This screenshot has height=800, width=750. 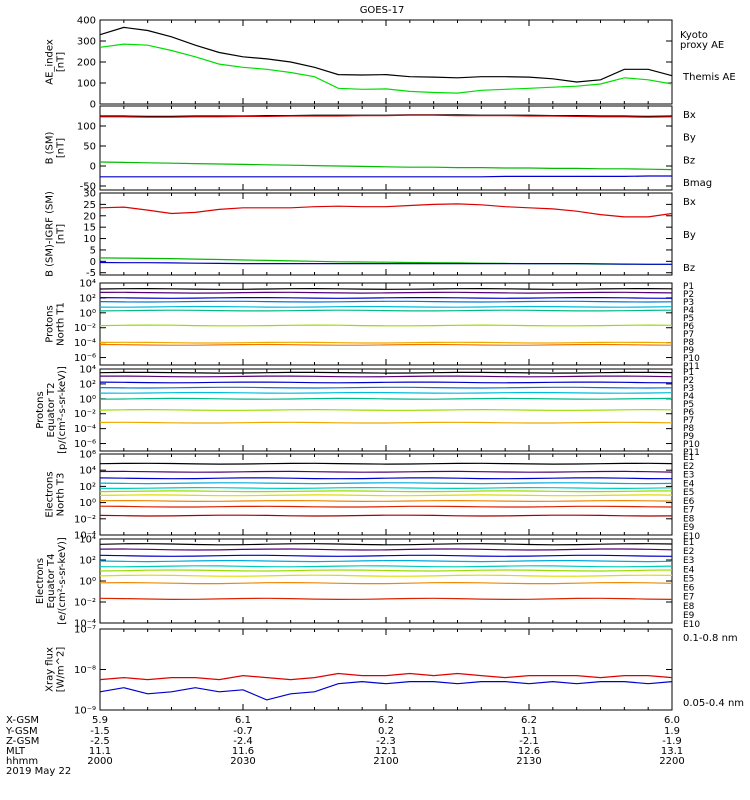 What do you see at coordinates (85, 711) in the screenshot?
I see `y-tick-label: 10⁻⁹` at bounding box center [85, 711].